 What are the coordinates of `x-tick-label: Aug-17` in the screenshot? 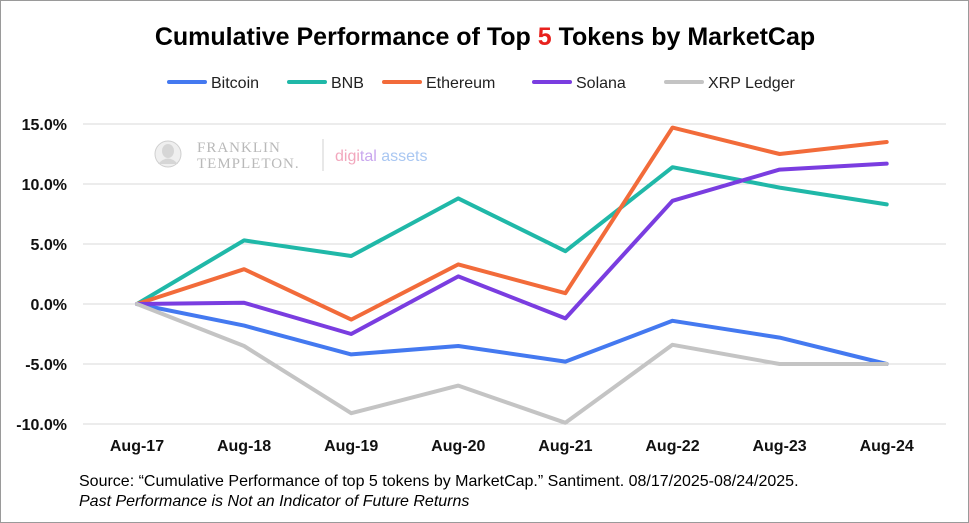 It's located at (137, 446).